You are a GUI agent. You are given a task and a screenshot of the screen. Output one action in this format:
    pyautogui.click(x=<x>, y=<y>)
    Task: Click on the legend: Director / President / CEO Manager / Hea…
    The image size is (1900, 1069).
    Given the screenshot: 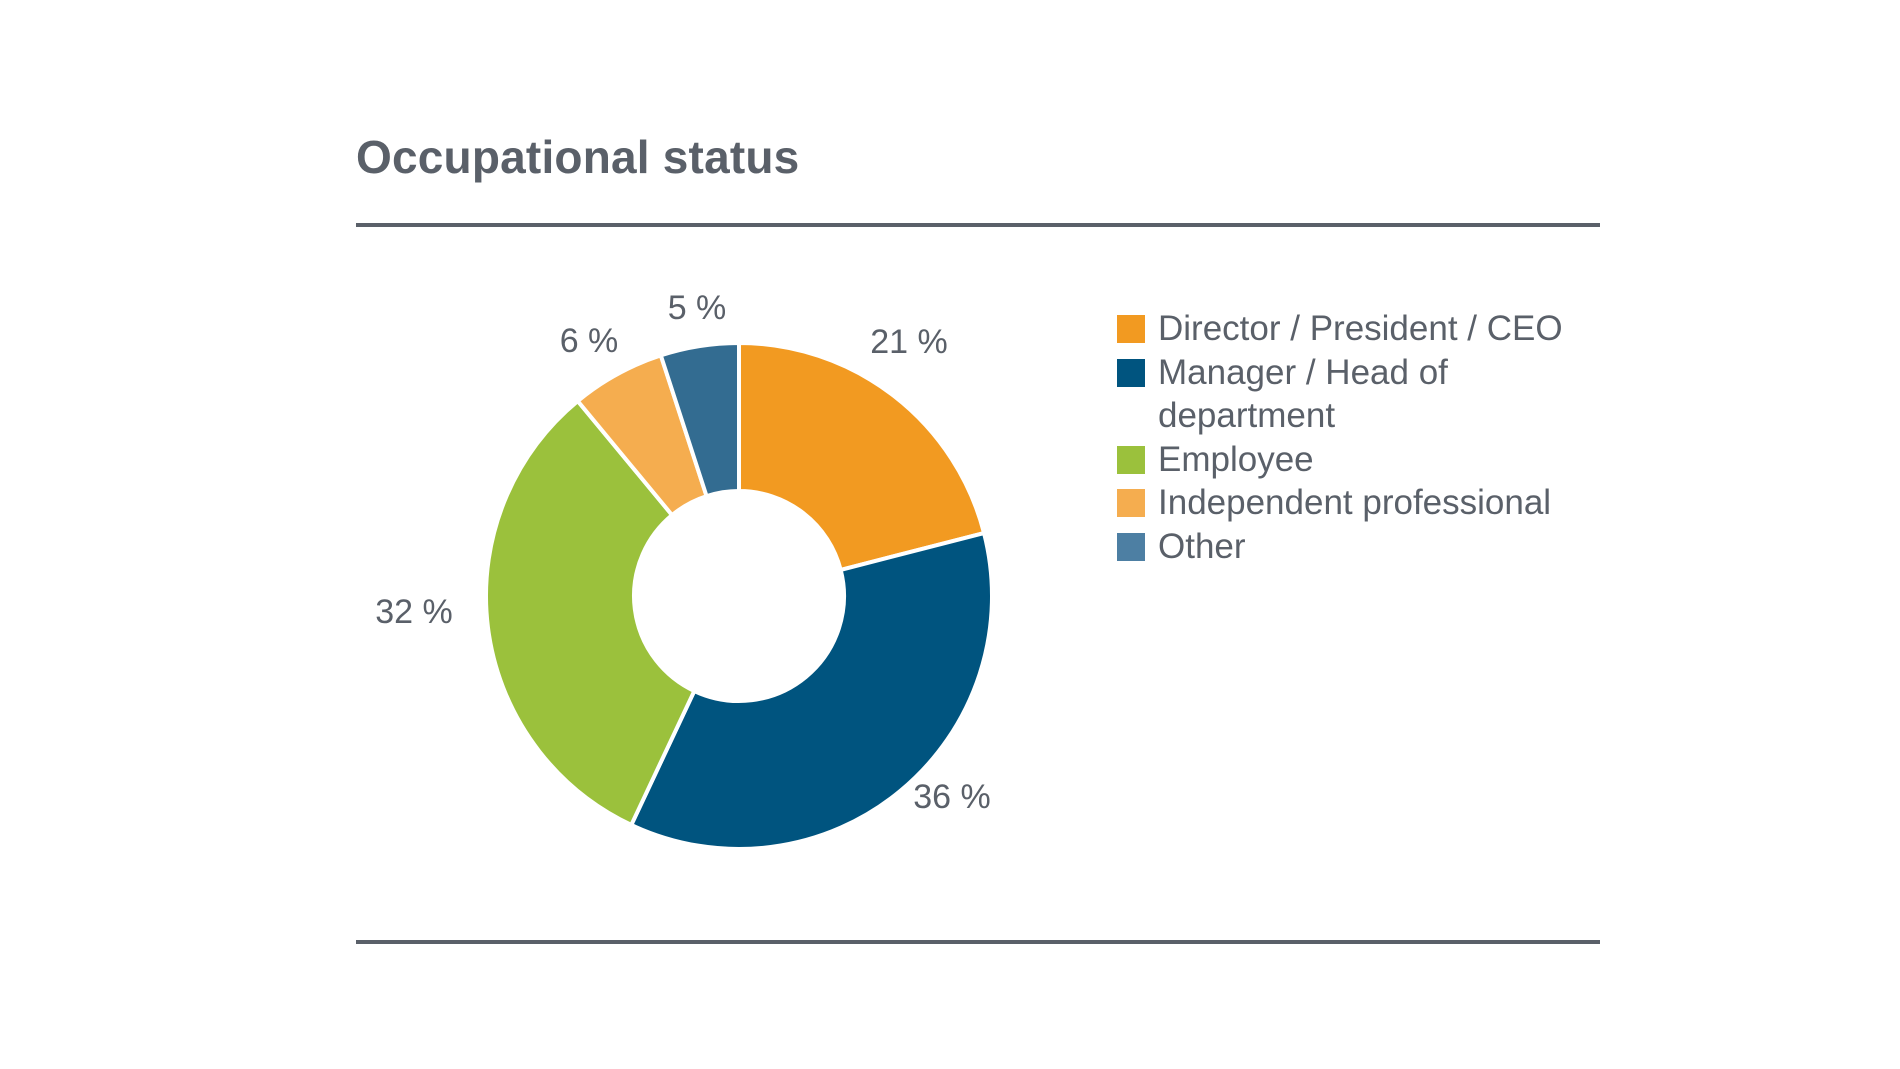 What is the action you would take?
    pyautogui.click(x=1352, y=437)
    